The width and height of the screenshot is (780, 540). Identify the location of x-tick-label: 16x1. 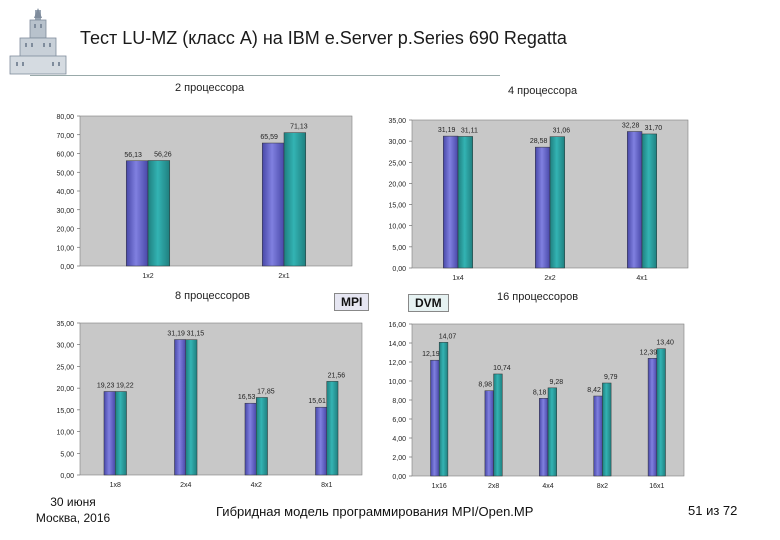
(656, 486).